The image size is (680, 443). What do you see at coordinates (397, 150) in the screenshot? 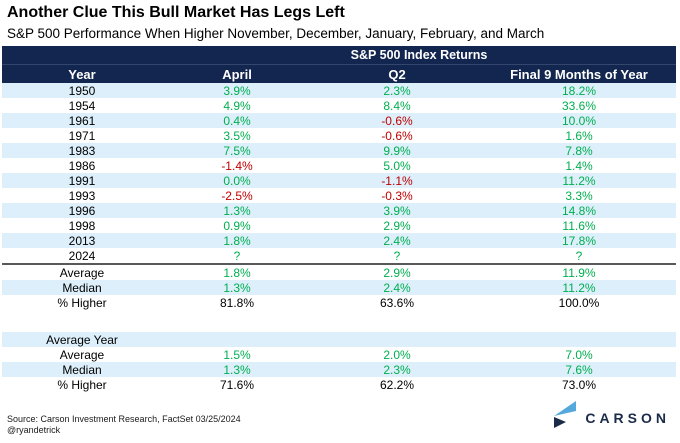
I see `value-cell: 9.9%` at bounding box center [397, 150].